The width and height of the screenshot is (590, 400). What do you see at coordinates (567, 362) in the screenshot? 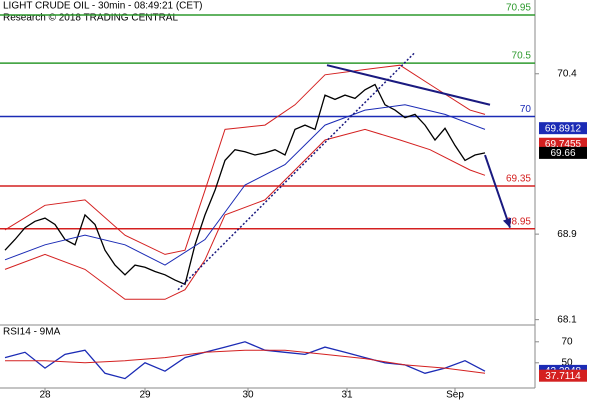
I see `y-tick-label: 50` at bounding box center [567, 362].